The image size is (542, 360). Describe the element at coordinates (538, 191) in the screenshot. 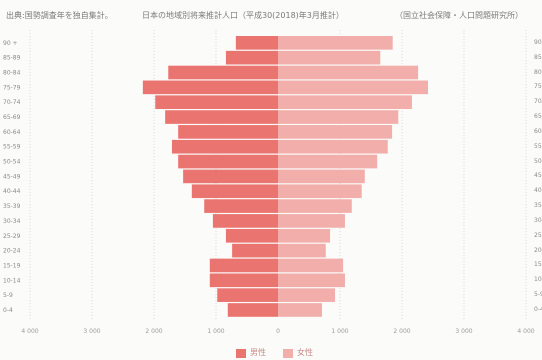

I see `age-label-right: 40-44` at that location.